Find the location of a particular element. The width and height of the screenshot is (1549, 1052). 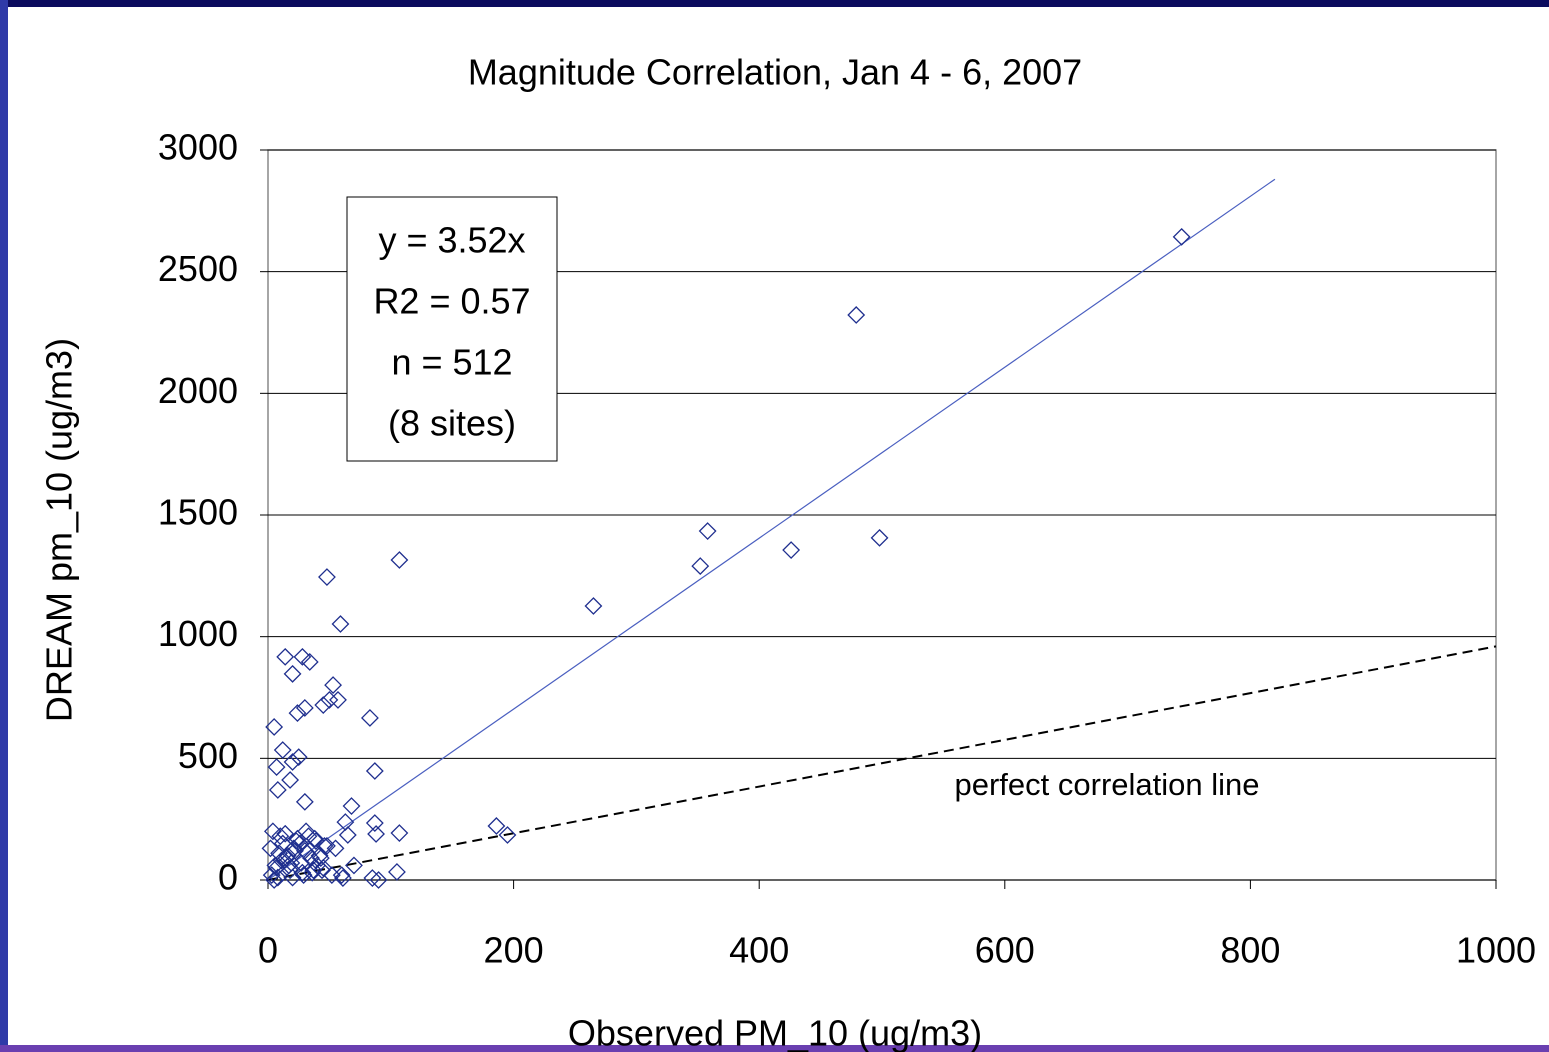

x-axis-label: Observed PM_10 (ug/m3) is located at coordinates (775, 1032).